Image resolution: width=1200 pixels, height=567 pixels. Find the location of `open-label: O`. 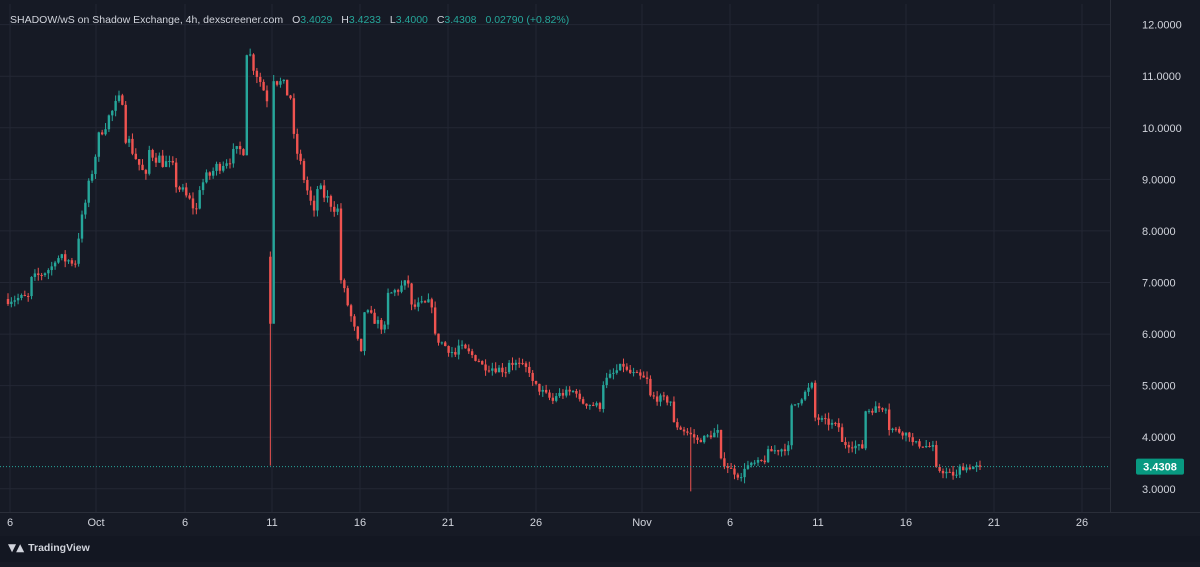

open-label: O is located at coordinates (296, 20).